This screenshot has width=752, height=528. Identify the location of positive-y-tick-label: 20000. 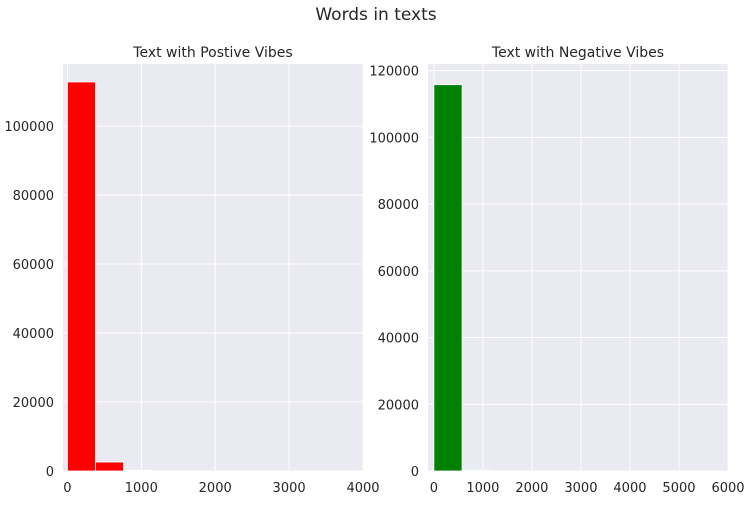
(33, 403).